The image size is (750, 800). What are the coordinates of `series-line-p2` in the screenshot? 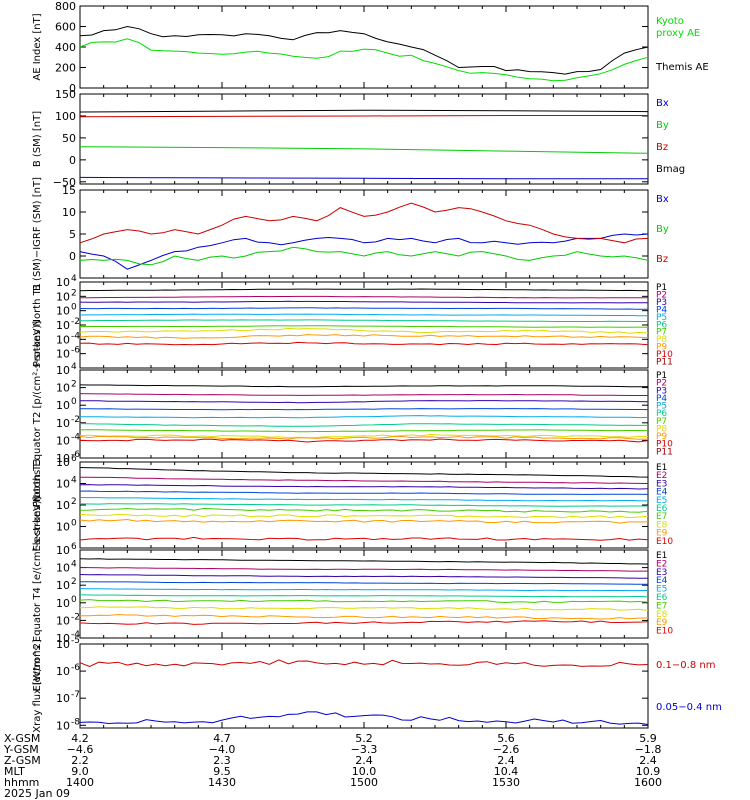 It's located at (363, 394).